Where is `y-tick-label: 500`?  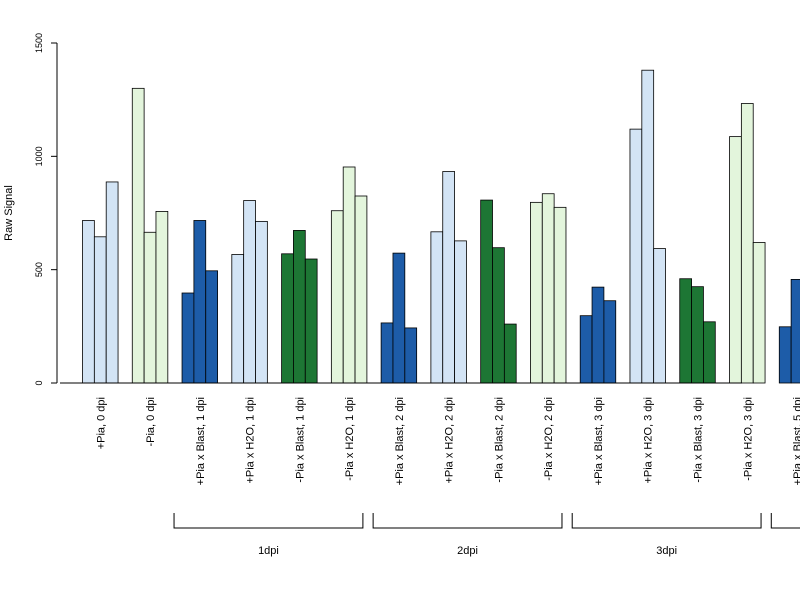 y-tick-label: 500 is located at coordinates (39, 269).